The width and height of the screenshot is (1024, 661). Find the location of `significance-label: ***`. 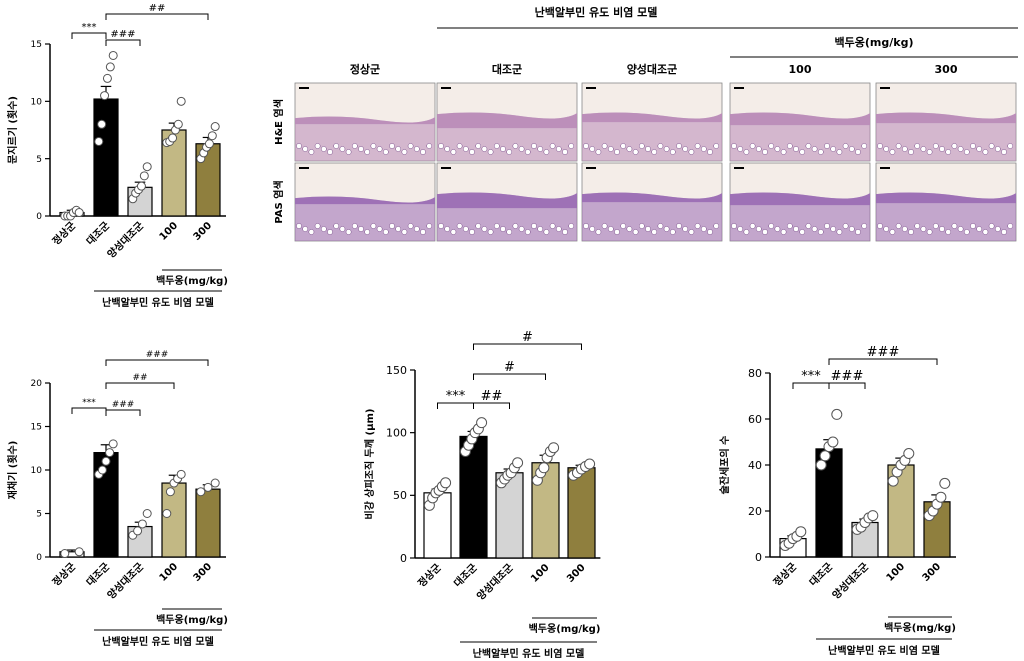

significance-label: *** is located at coordinates (89, 27).